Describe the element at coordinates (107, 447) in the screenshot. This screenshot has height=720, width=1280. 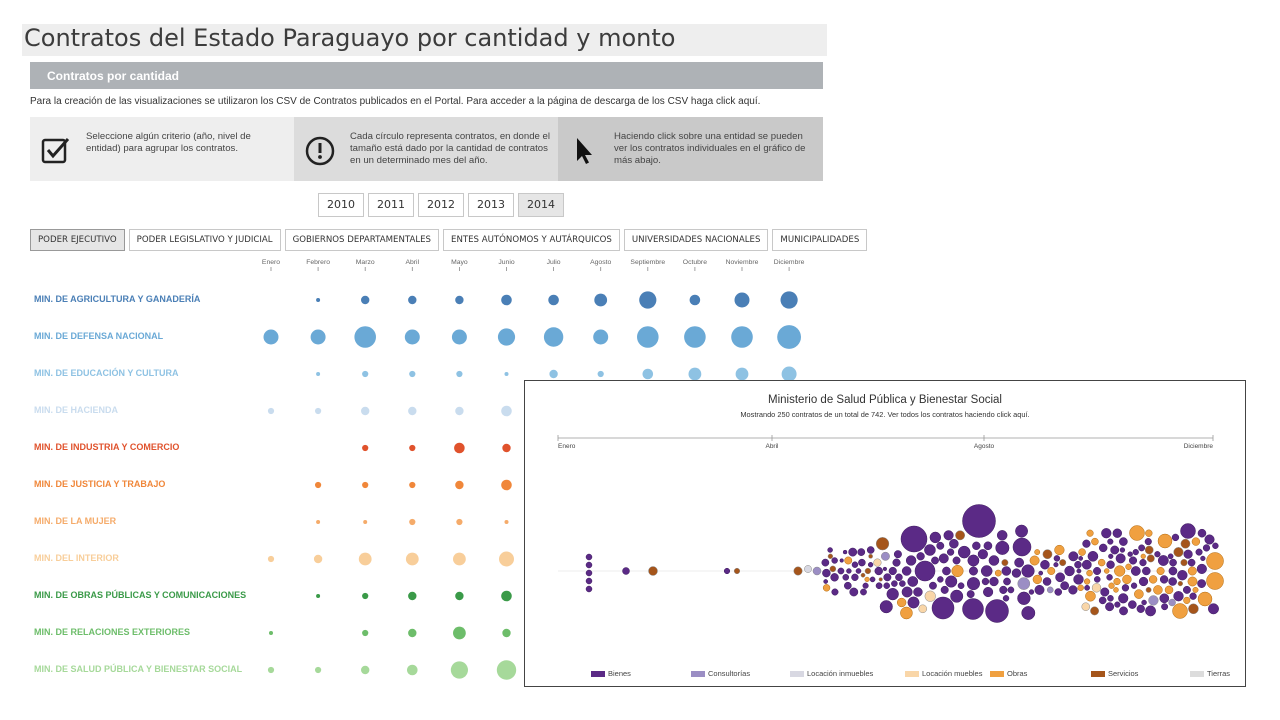
I see `entity-label-min-de-industria-y-comercio: MIN. DE INDUSTRIA Y COMERCIO` at that location.